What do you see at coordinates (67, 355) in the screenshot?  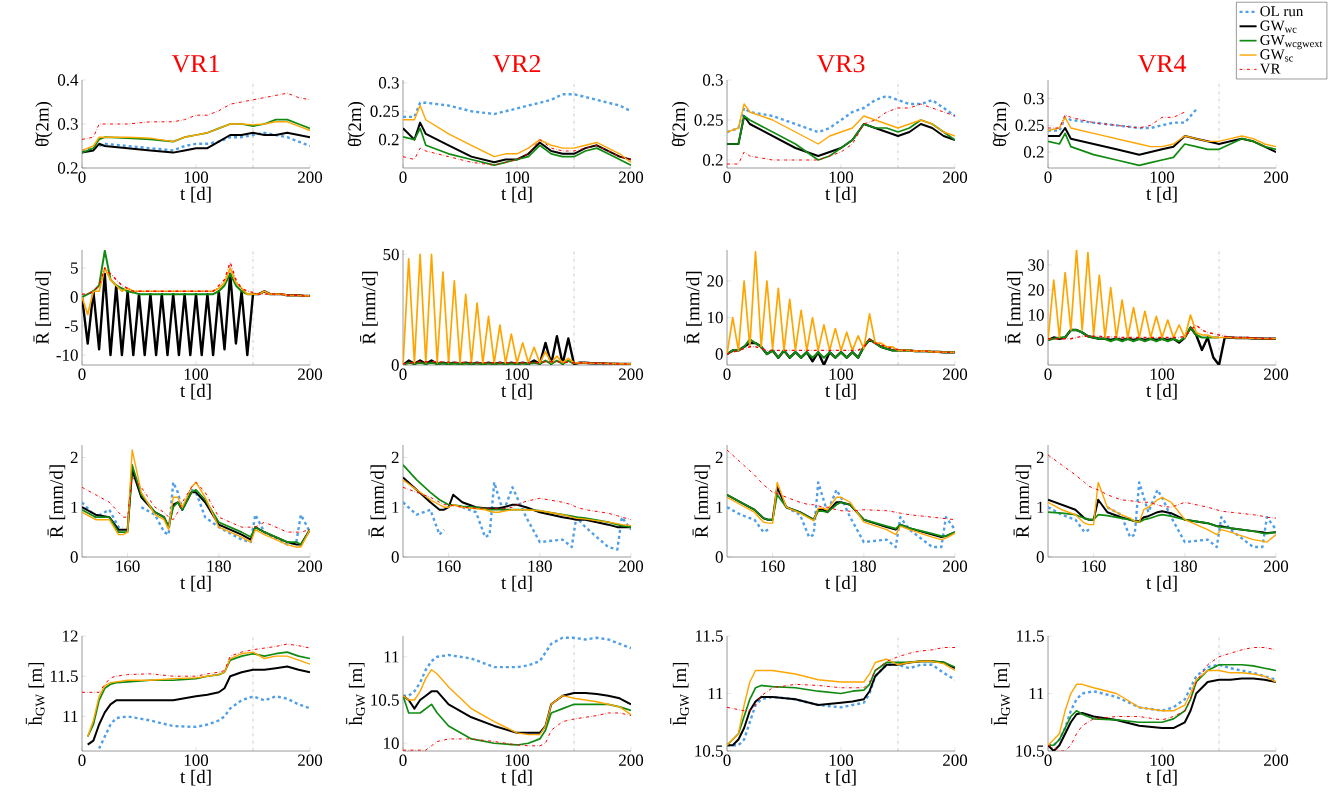 I see `y-tick-label: -10` at bounding box center [67, 355].